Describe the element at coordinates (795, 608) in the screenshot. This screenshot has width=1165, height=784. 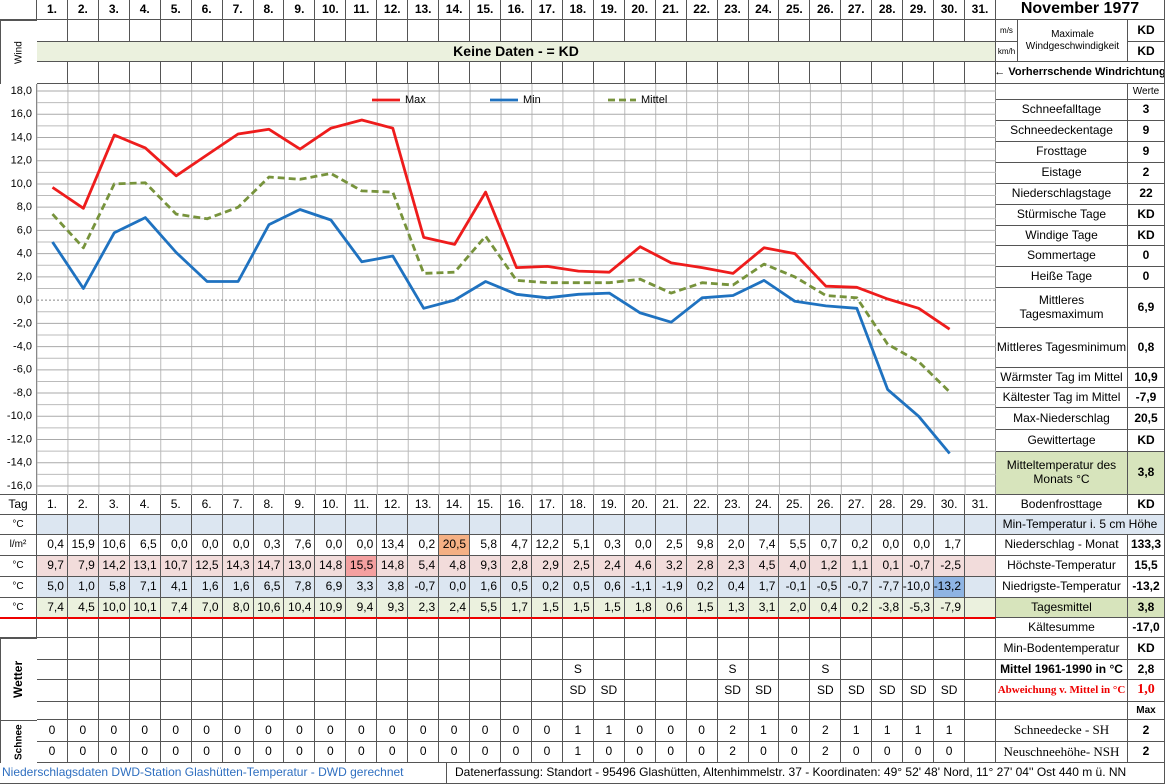
I see `data-cell: 2,0` at that location.